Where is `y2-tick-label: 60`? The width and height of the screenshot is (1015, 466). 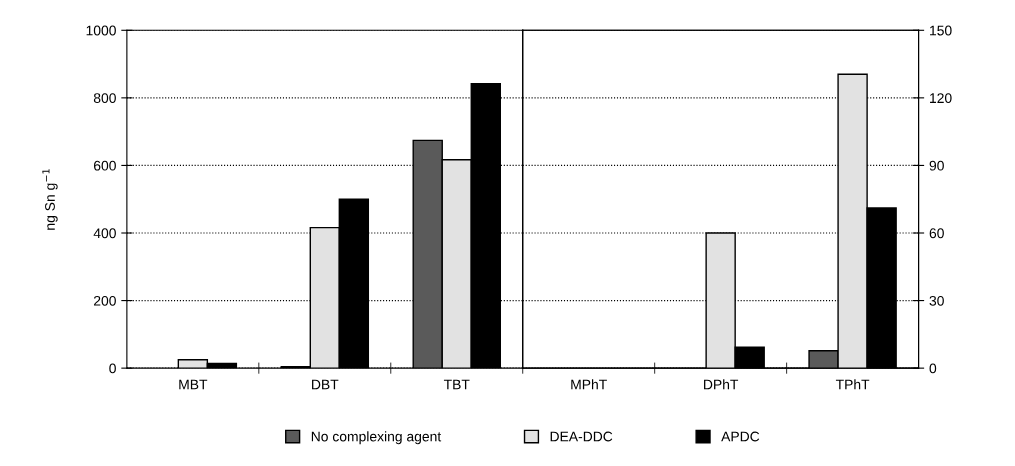 y2-tick-label: 60 is located at coordinates (936, 233).